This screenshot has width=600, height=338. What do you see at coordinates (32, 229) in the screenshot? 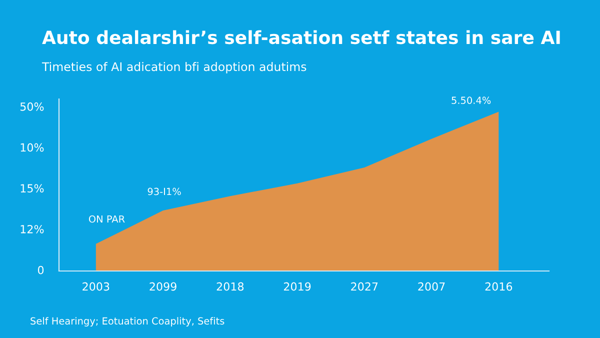
I see `text: 12%` at bounding box center [32, 229].